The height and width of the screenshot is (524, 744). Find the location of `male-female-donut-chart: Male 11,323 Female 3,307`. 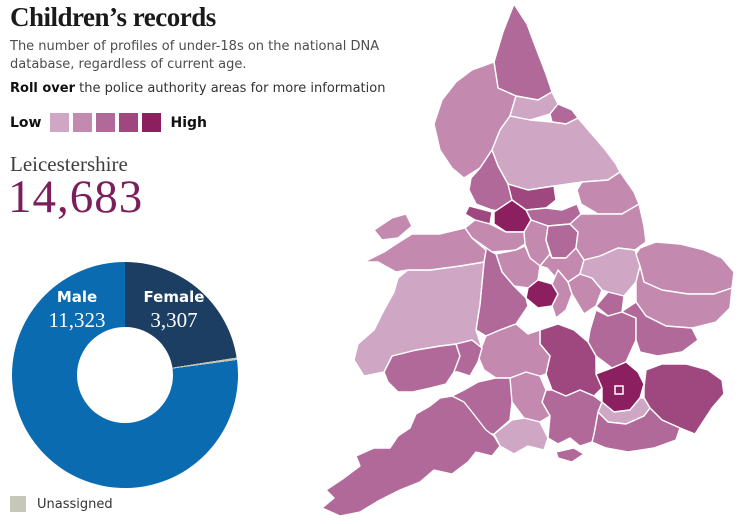

male-female-donut-chart: Male 11,323 Female 3,307 is located at coordinates (125, 375).